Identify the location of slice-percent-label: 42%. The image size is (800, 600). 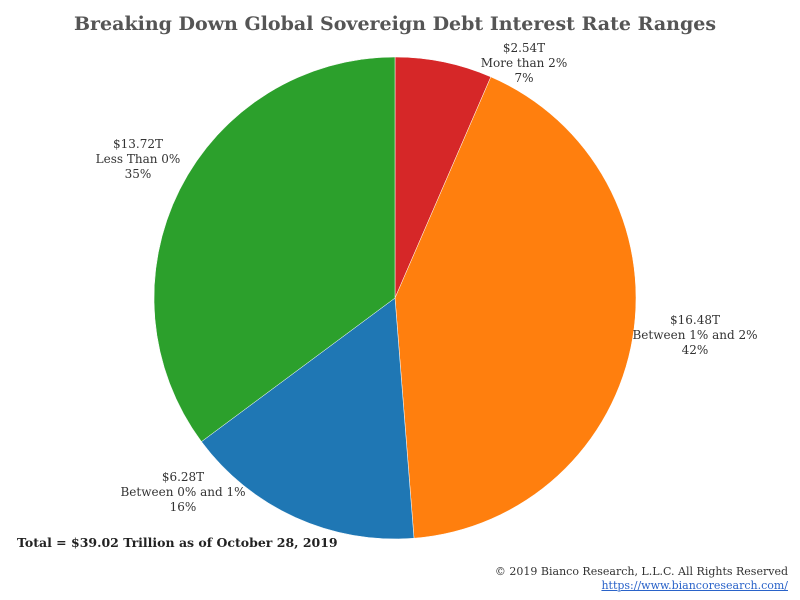
(695, 350).